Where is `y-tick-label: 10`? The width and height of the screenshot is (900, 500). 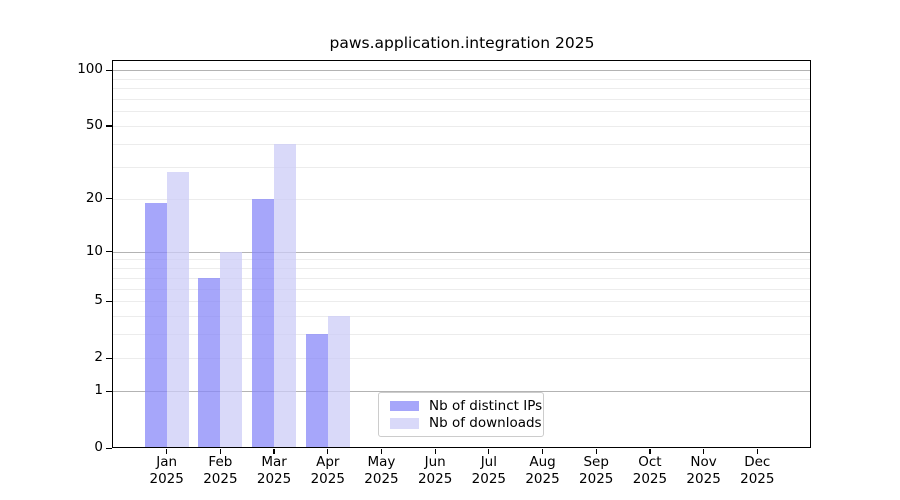
y-tick-label: 10 is located at coordinates (94, 250).